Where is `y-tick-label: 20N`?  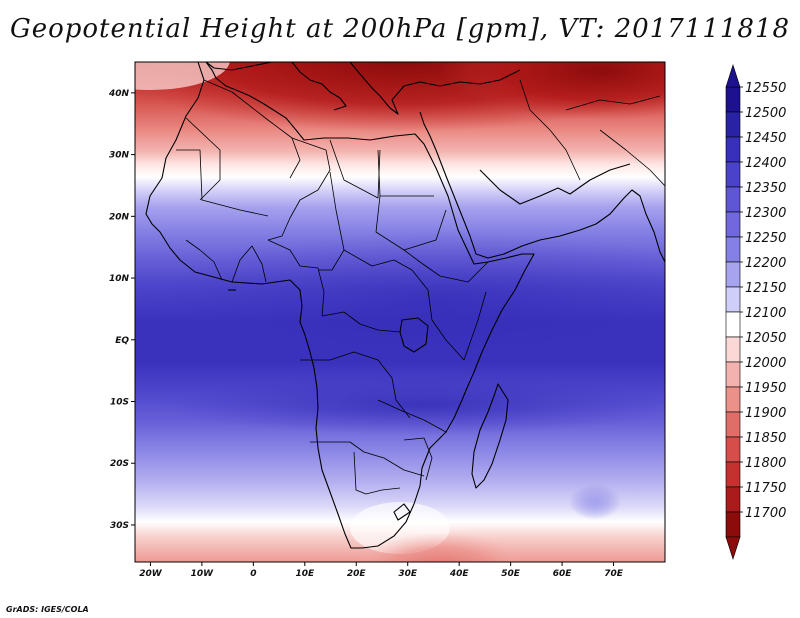
y-tick-label: 20N is located at coordinates (119, 217).